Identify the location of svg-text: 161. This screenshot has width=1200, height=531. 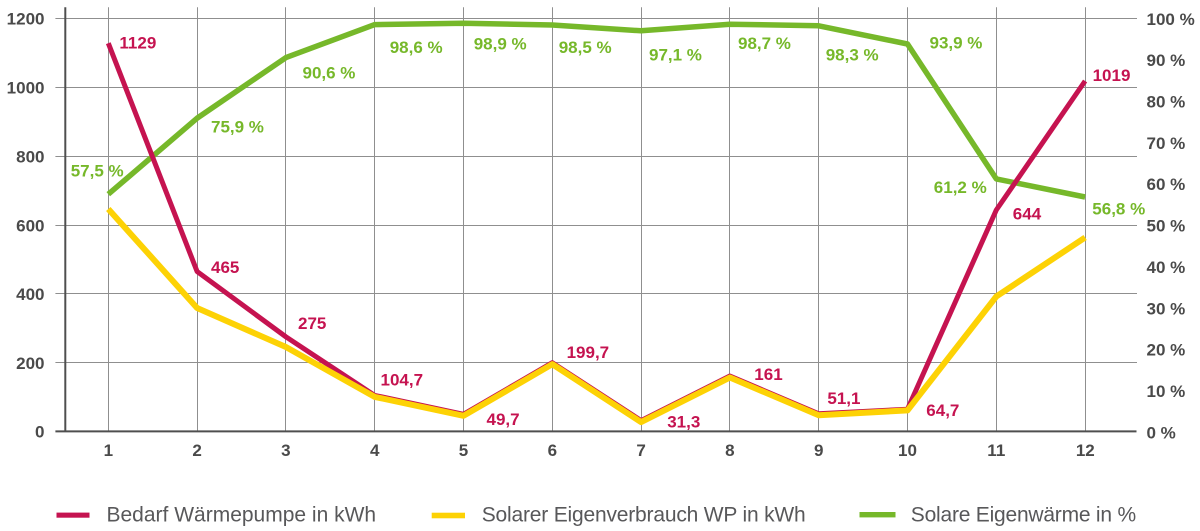
(768, 374).